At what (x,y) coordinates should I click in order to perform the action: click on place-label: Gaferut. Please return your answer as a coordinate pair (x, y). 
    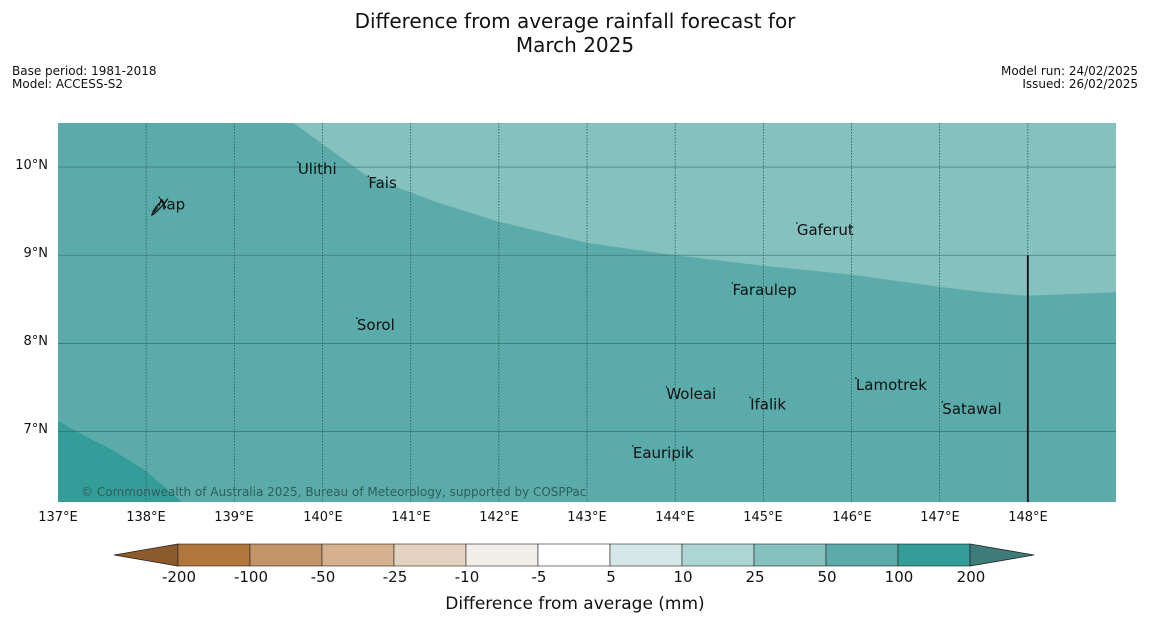
    Looking at the image, I should click on (825, 230).